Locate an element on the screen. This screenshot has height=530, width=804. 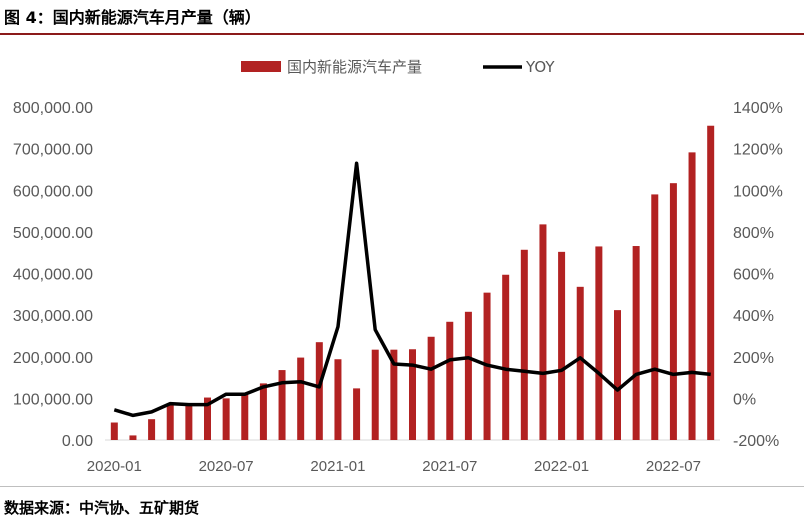
legend: 国内新能源汽车产量 YOY is located at coordinates (398, 67).